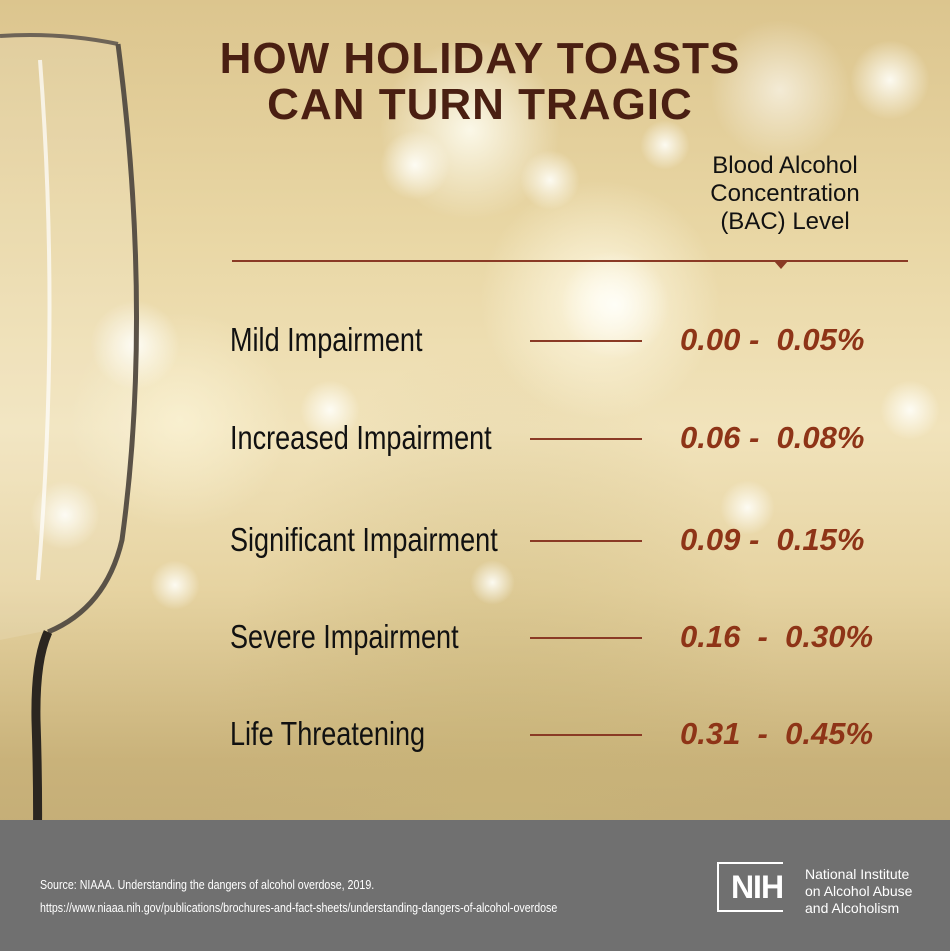  Describe the element at coordinates (857, 874) in the screenshot. I see `institute-name-line-1: National Institute` at that location.